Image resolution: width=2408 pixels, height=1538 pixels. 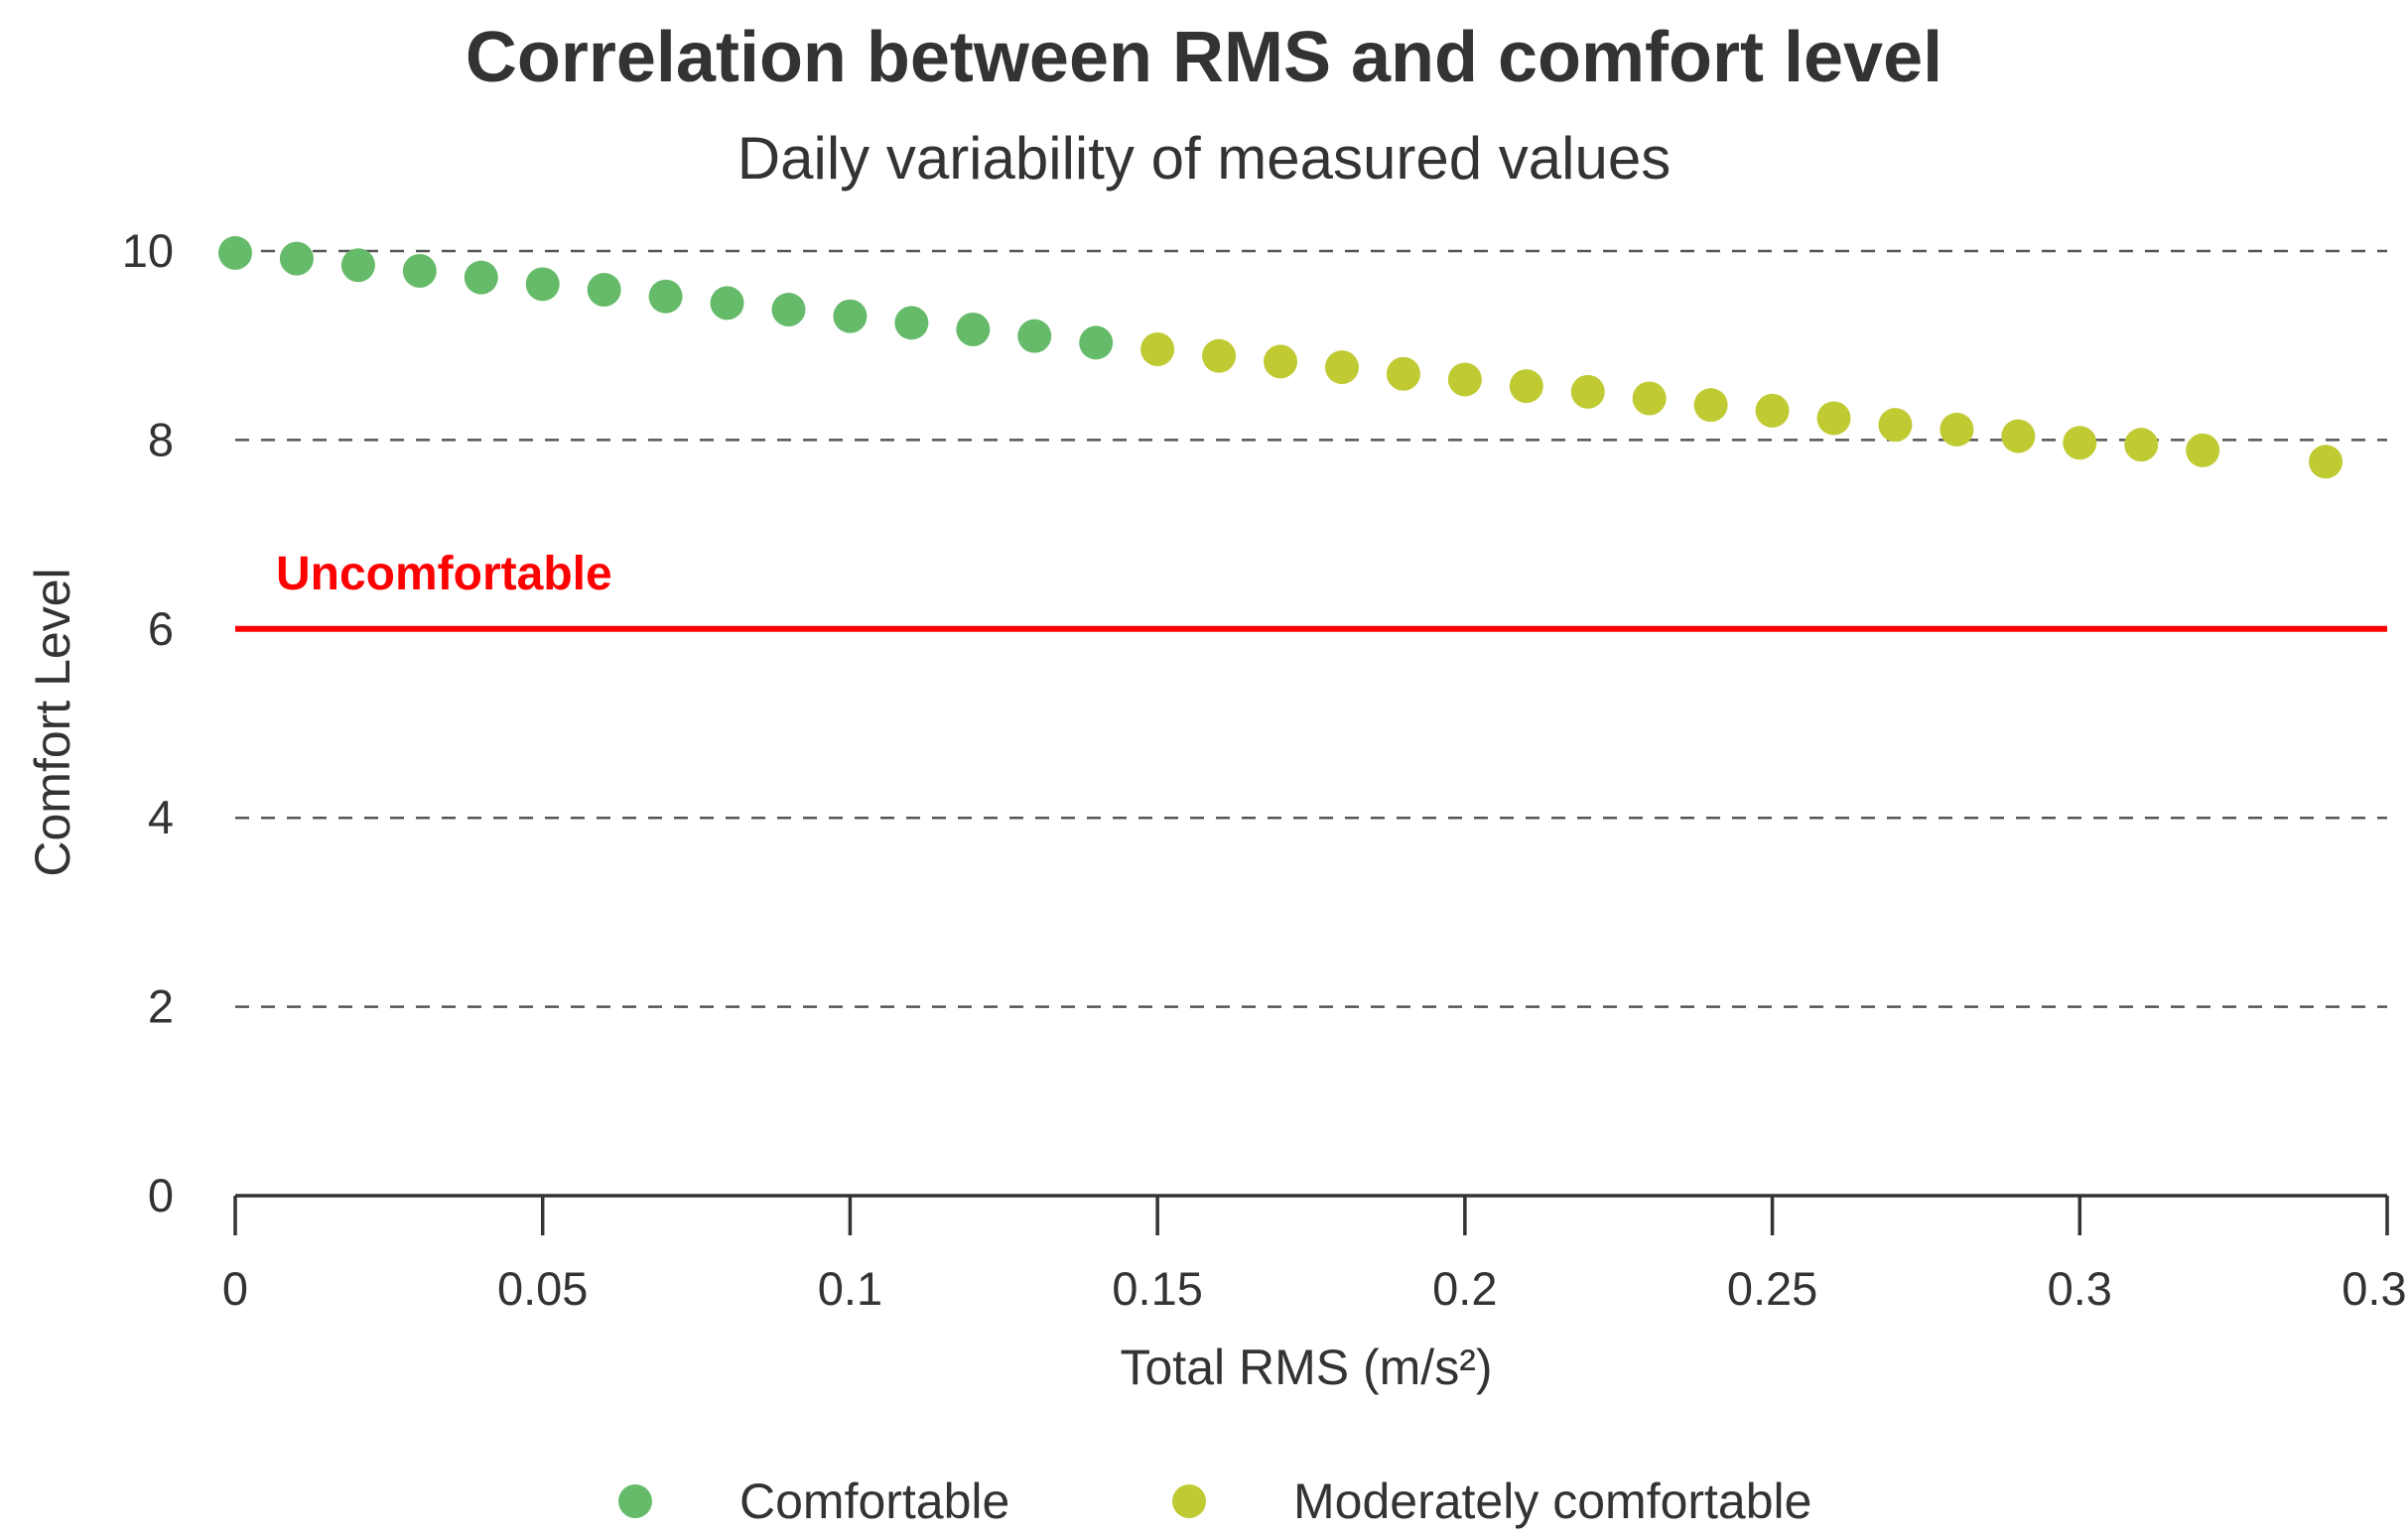 What do you see at coordinates (1311, 590) in the screenshot?
I see `threshold-line-group: Uncomfortable` at bounding box center [1311, 590].